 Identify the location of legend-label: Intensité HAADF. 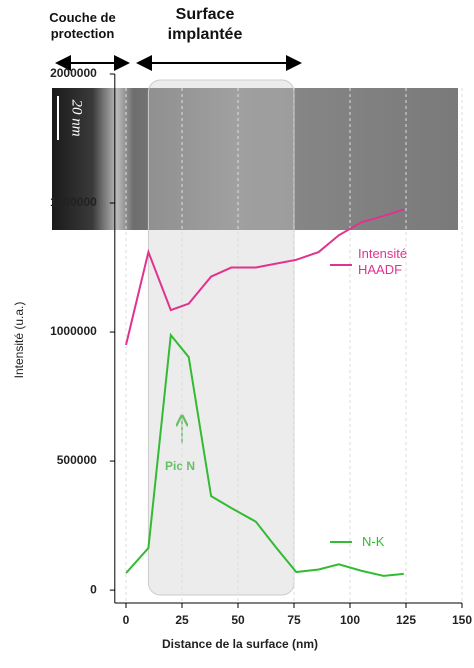
(383, 262).